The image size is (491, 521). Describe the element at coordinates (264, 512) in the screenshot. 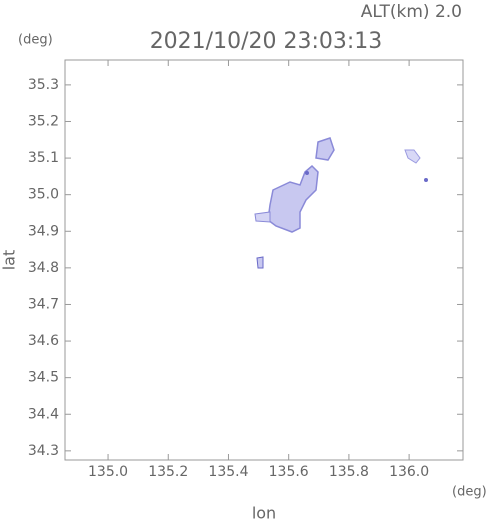

I see `x-axis-label: lon` at that location.